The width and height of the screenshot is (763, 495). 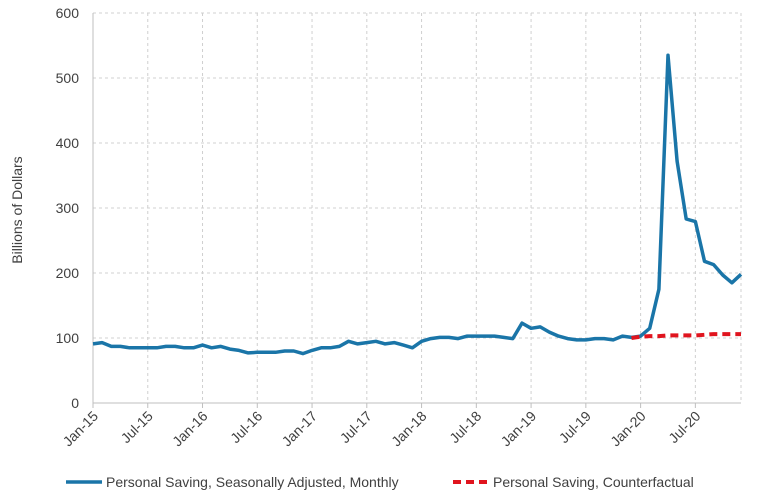 What do you see at coordinates (593, 482) in the screenshot?
I see `legend-label: Personal Saving, Counterfactual` at bounding box center [593, 482].